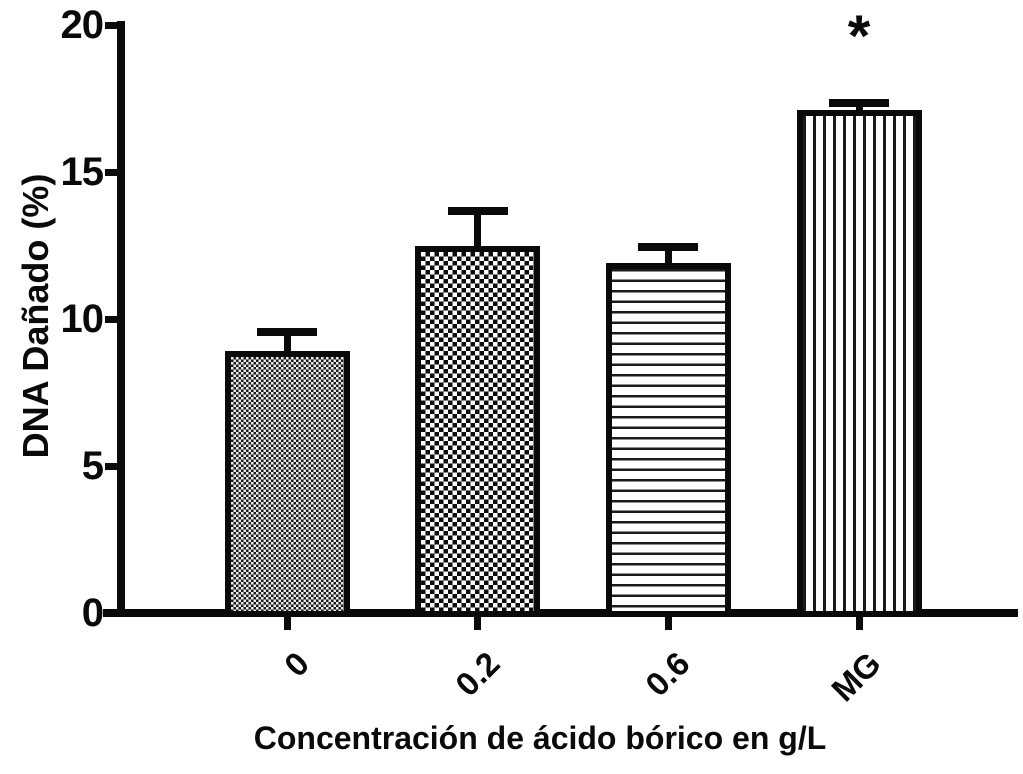 The height and width of the screenshot is (774, 1023). I want to click on significance-asterisk: *, so click(859, 36).